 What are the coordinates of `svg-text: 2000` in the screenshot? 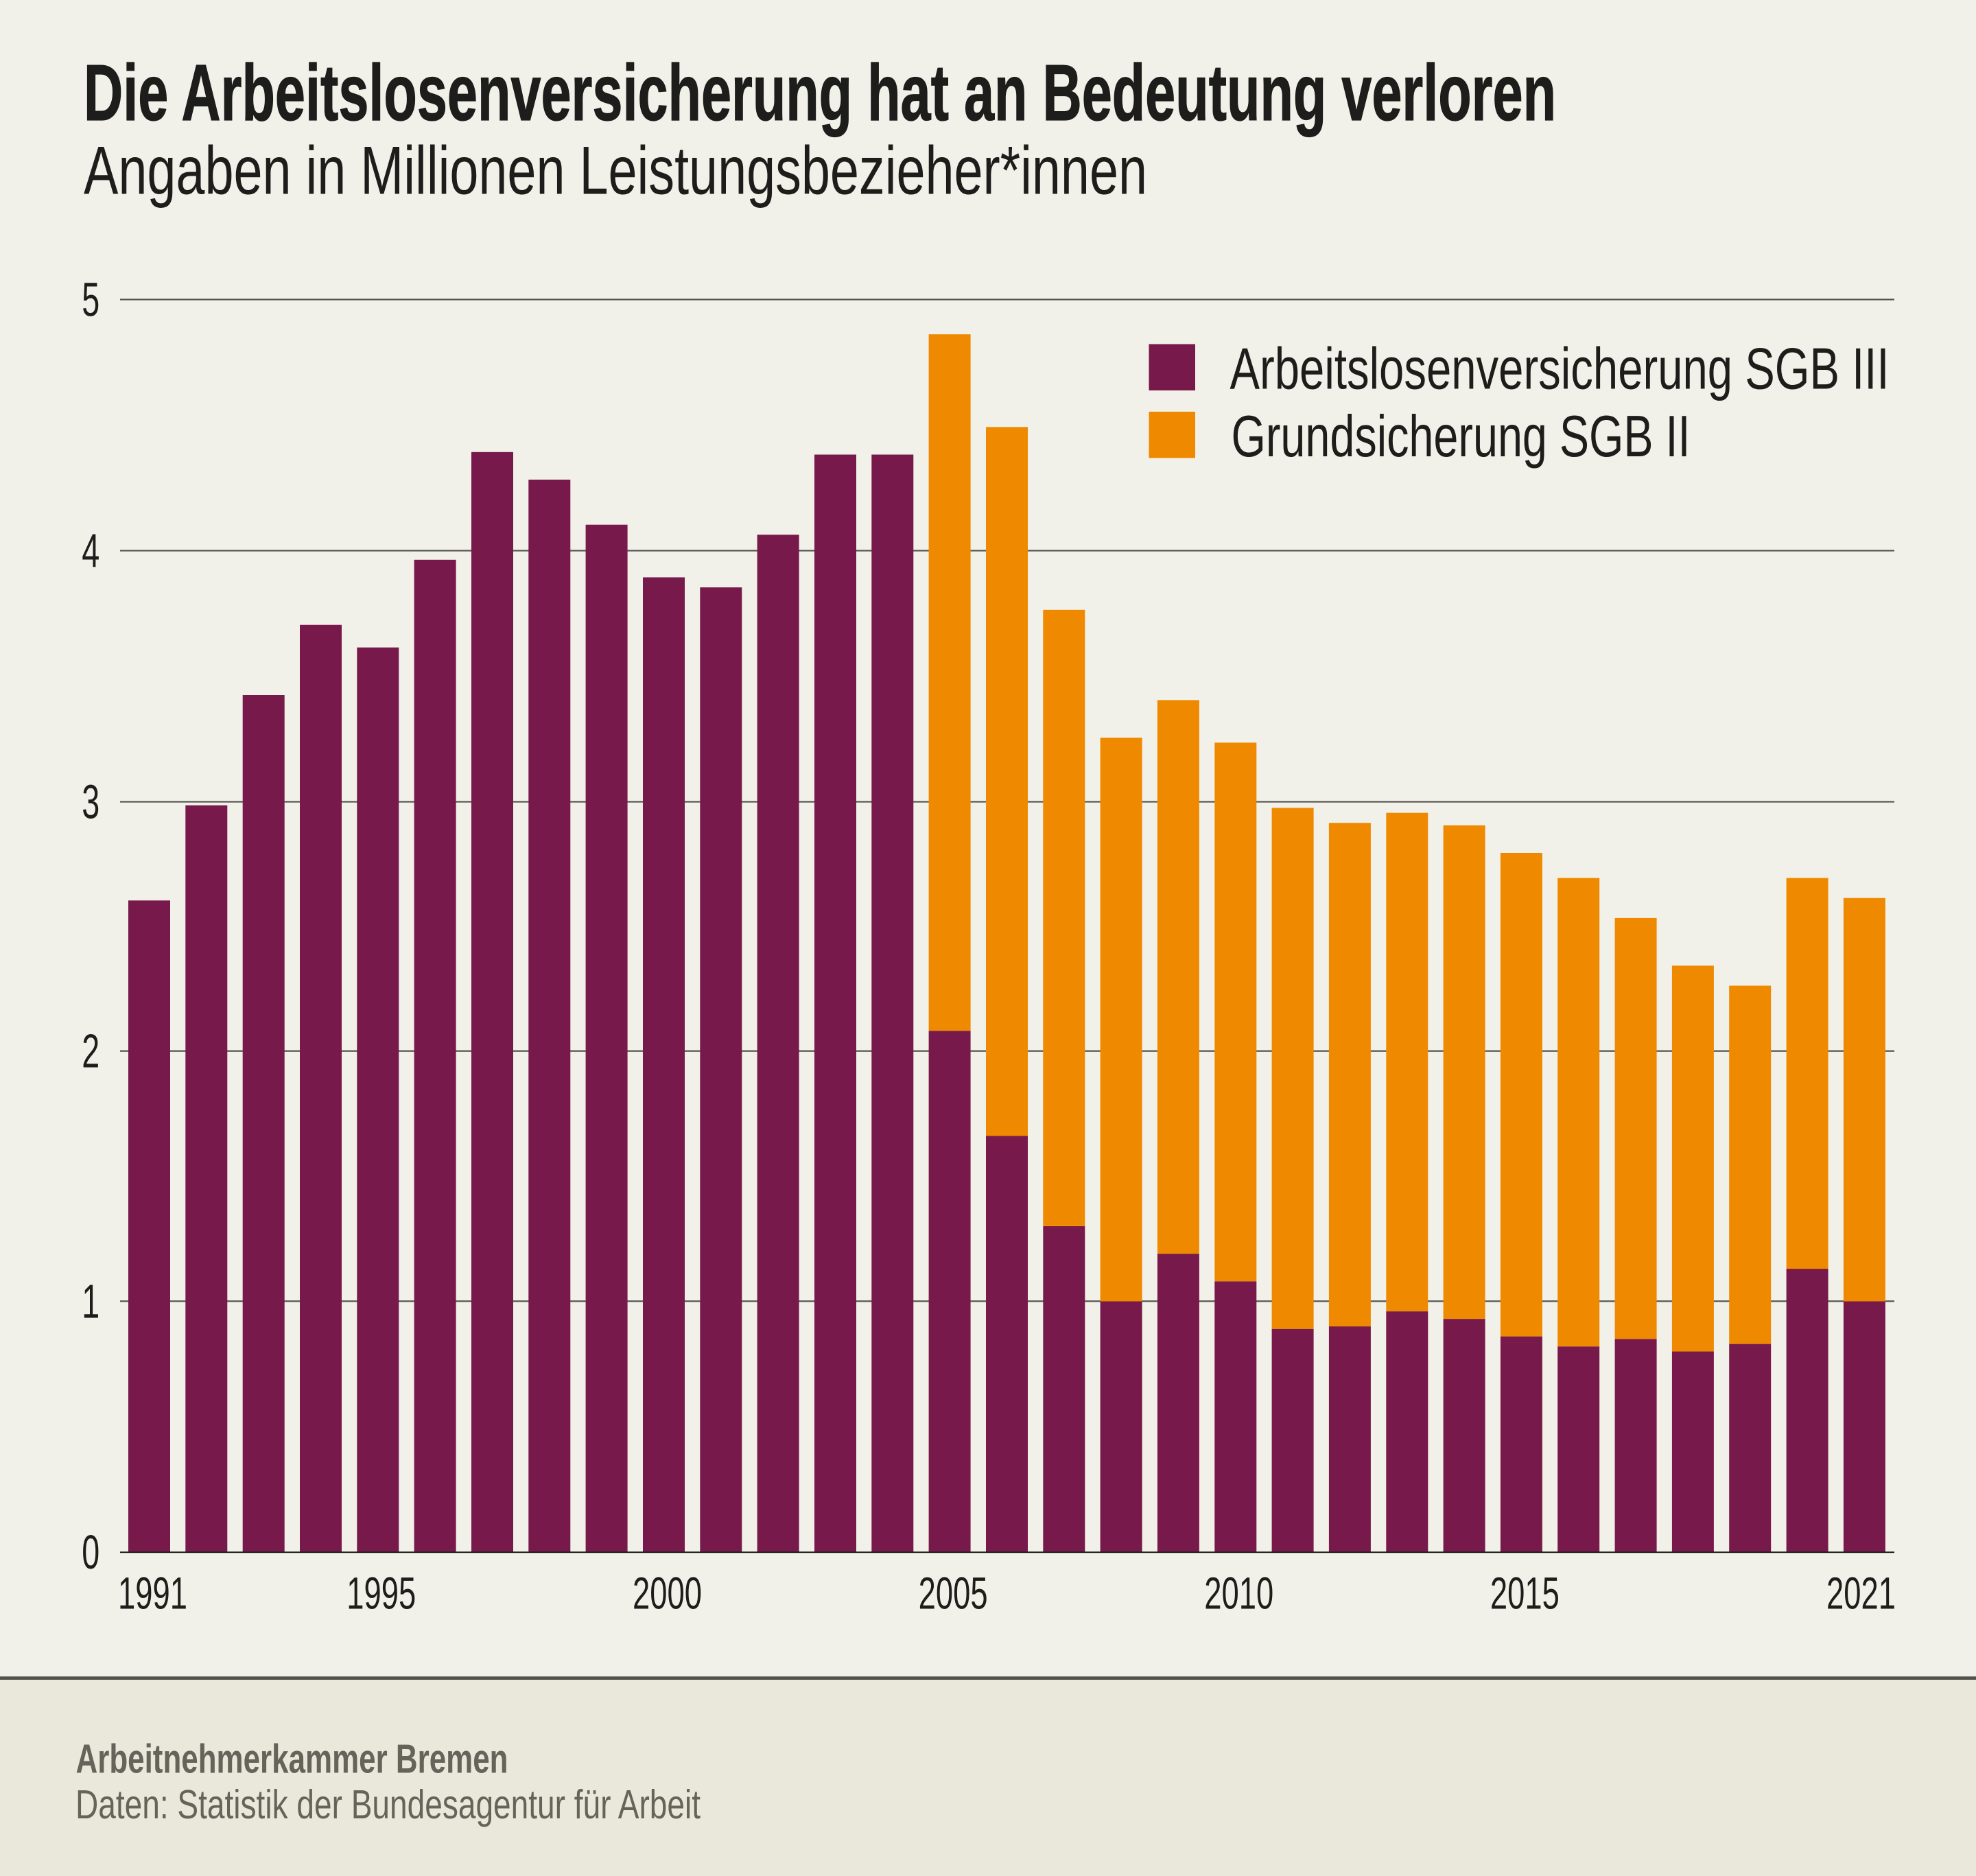 It's located at (667, 1593).